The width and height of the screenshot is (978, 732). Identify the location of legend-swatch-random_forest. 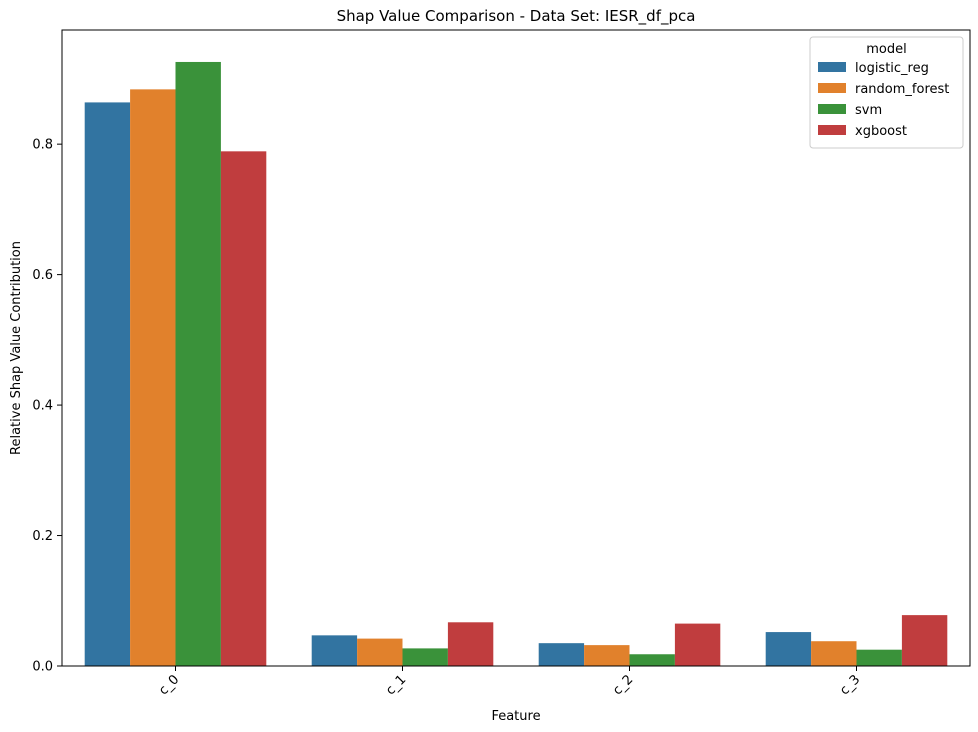
(832, 88).